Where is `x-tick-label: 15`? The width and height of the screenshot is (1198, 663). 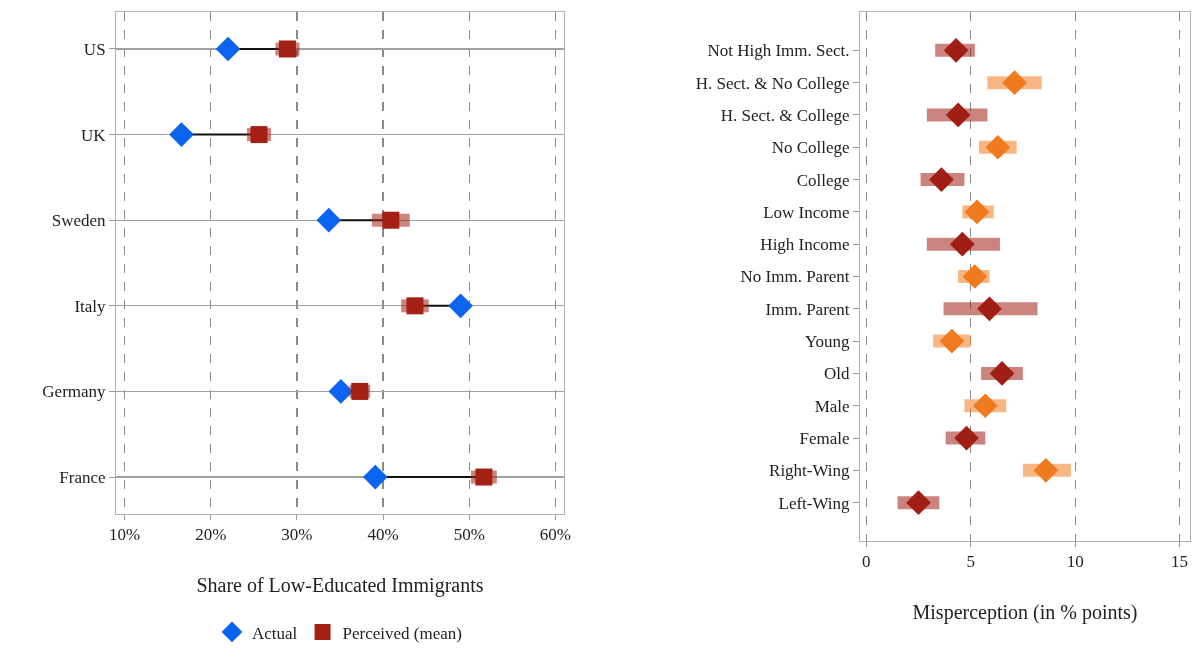 x-tick-label: 15 is located at coordinates (1180, 562).